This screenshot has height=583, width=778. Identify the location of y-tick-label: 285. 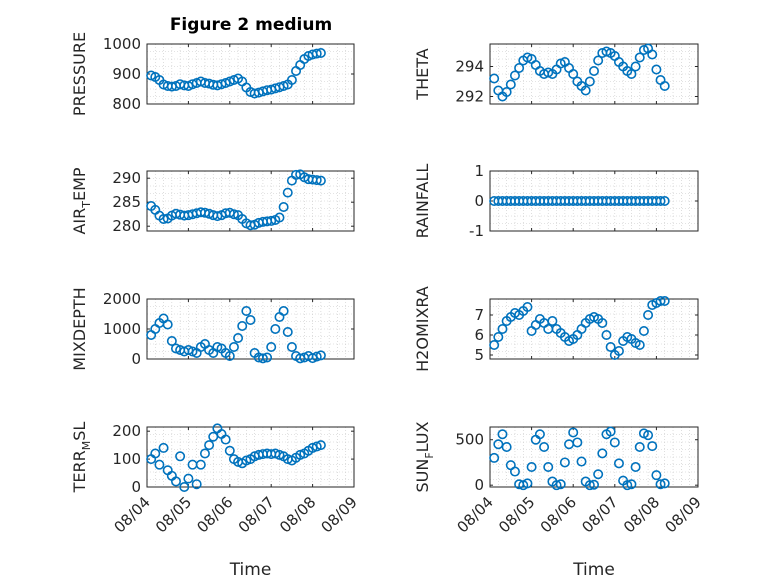
(126, 202).